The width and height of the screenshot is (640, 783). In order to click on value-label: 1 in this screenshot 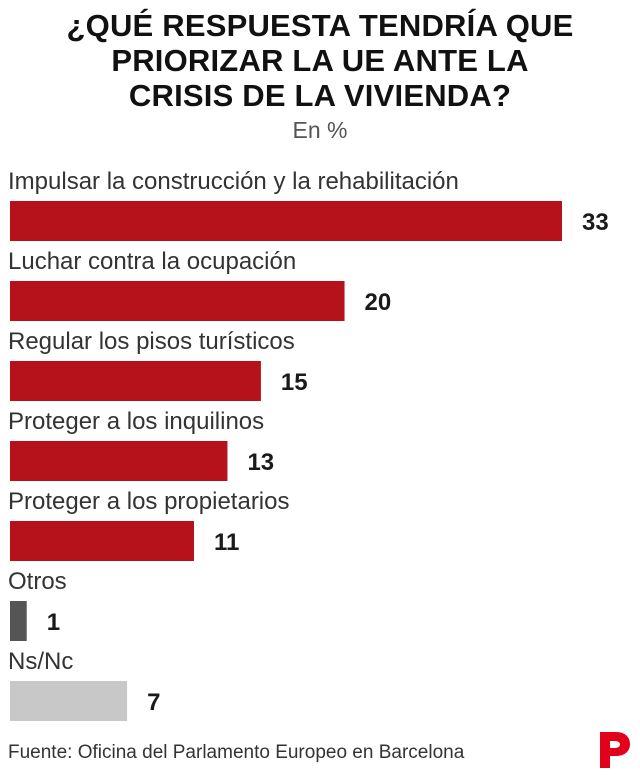, I will do `click(53, 622)`.